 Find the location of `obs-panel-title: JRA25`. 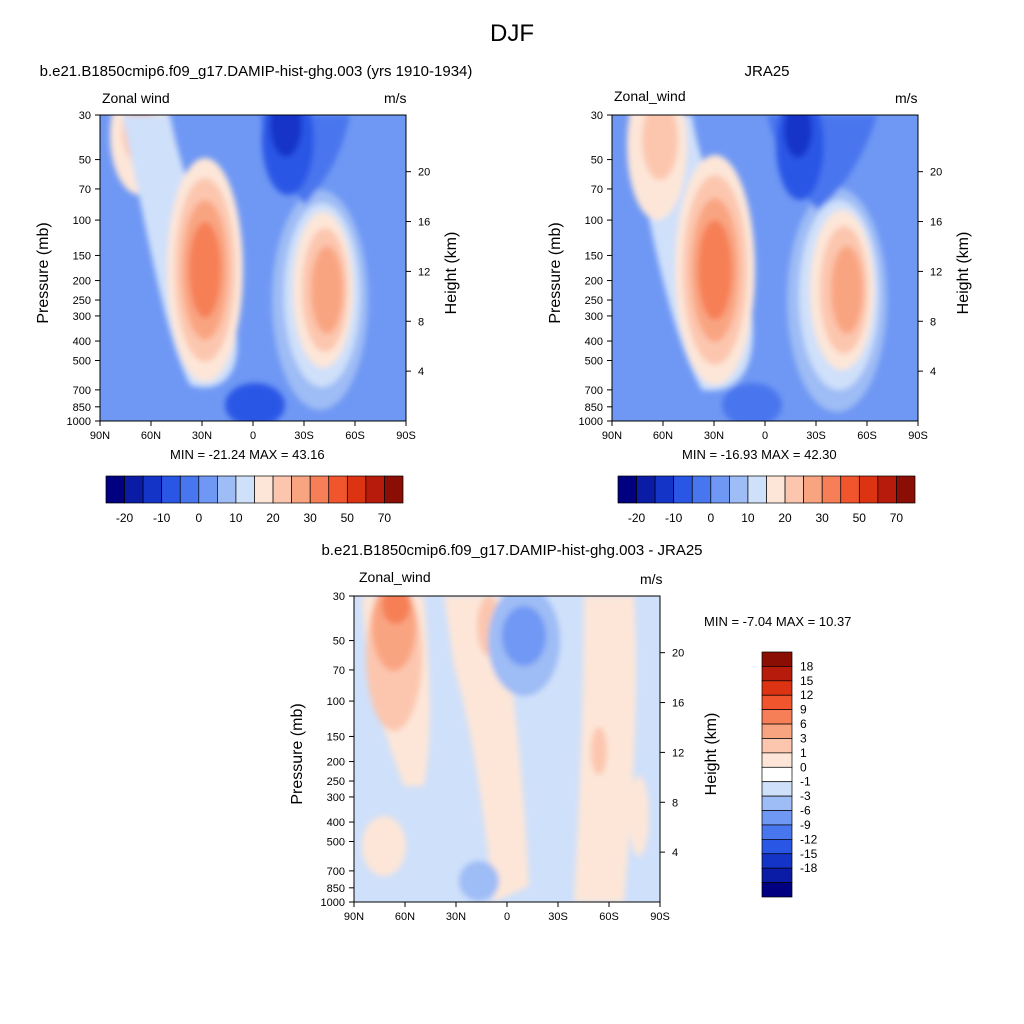

obs-panel-title: JRA25 is located at coordinates (767, 71).